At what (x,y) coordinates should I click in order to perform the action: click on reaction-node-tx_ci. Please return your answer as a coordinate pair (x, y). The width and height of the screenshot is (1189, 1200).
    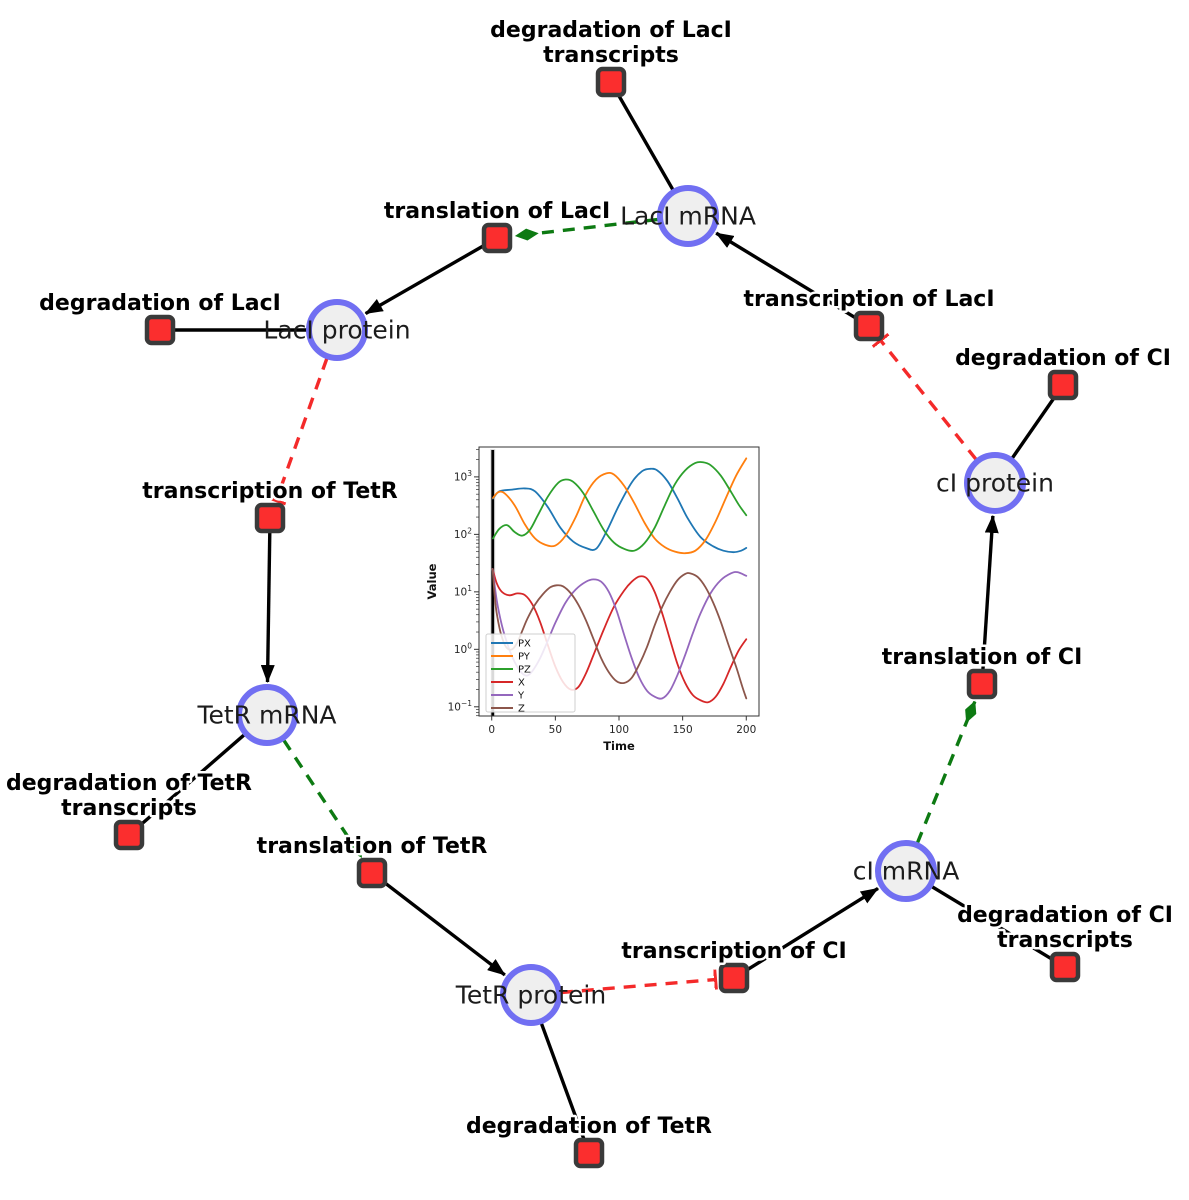
    Looking at the image, I should click on (734, 978).